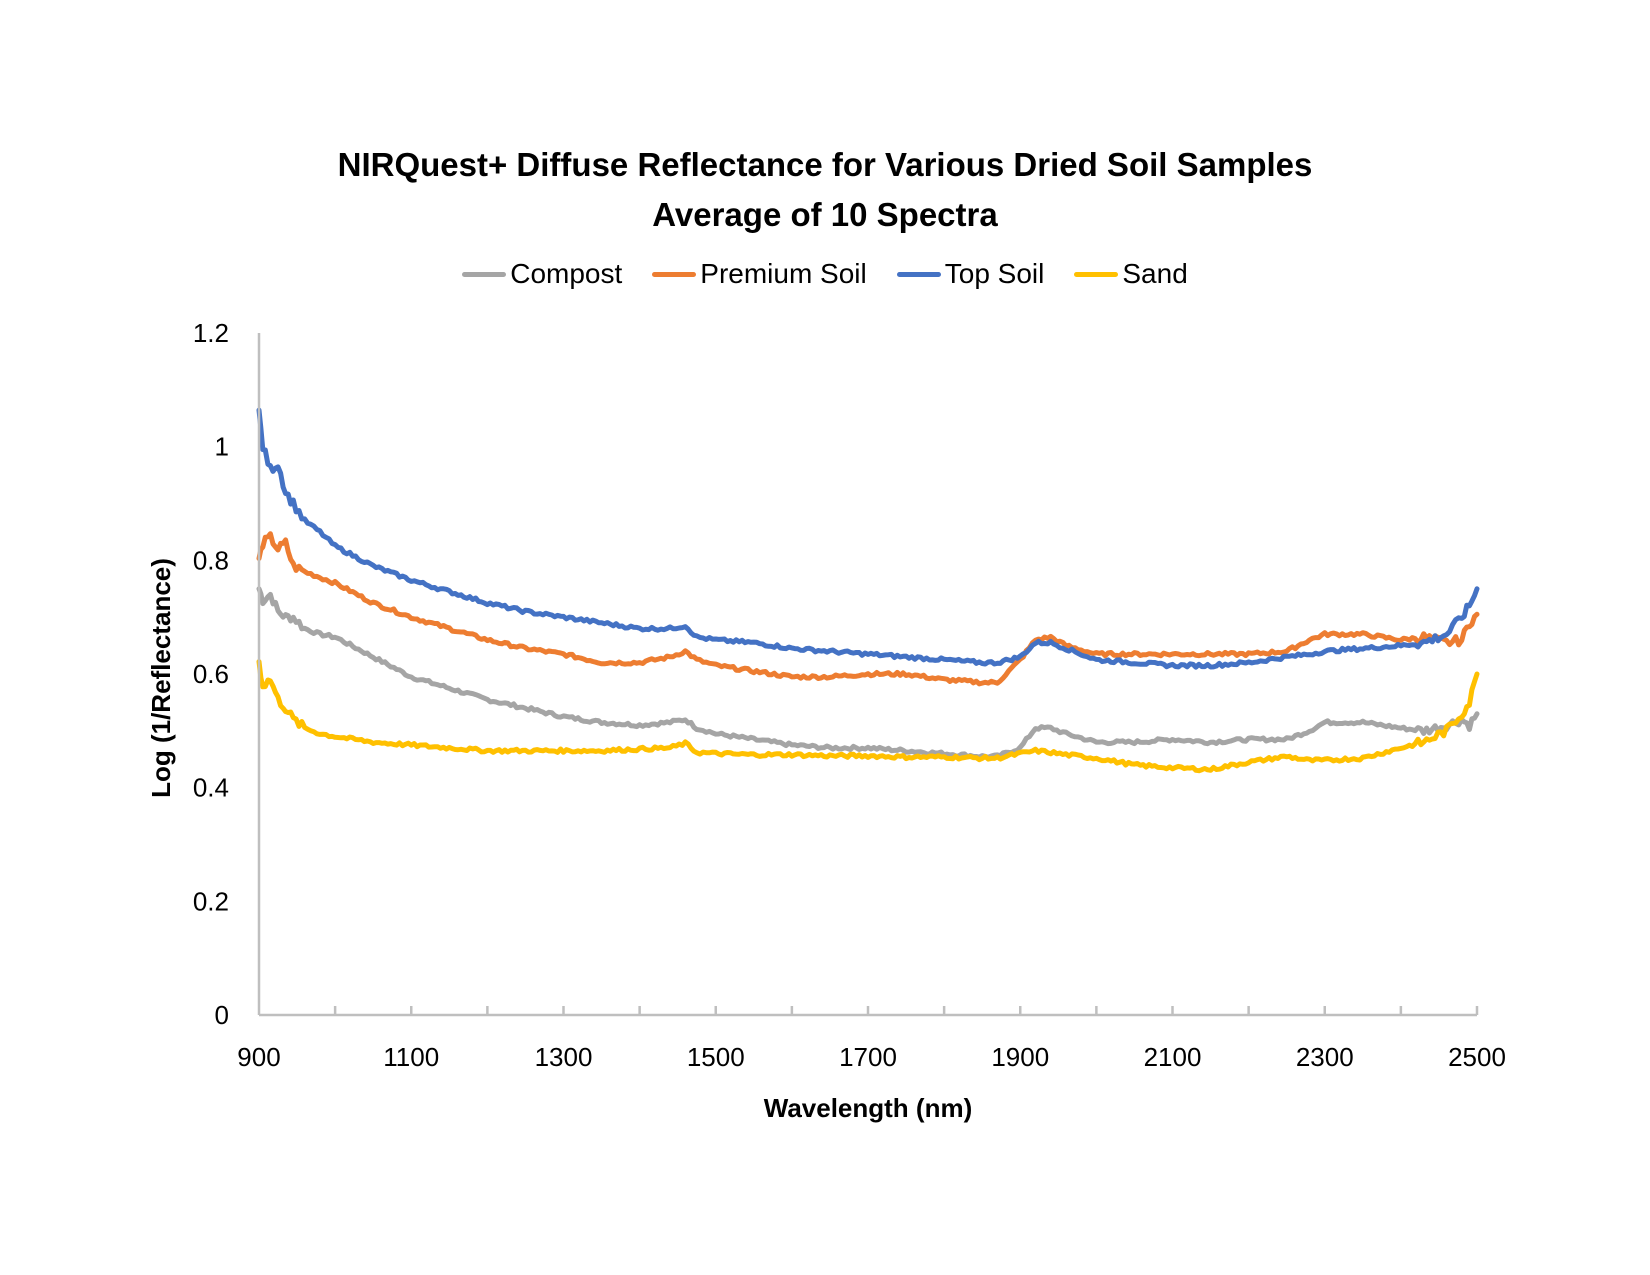 The height and width of the screenshot is (1275, 1650). What do you see at coordinates (1155, 273) in the screenshot?
I see `legend-label-sand: Sand` at bounding box center [1155, 273].